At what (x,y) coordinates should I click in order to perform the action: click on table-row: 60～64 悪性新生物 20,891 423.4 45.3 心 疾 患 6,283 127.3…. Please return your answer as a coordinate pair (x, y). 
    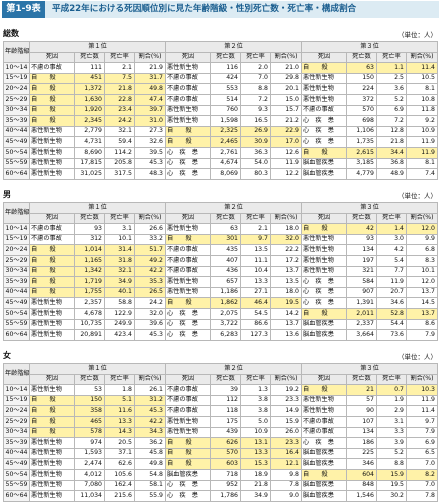
    Looking at the image, I should click on (220, 335).